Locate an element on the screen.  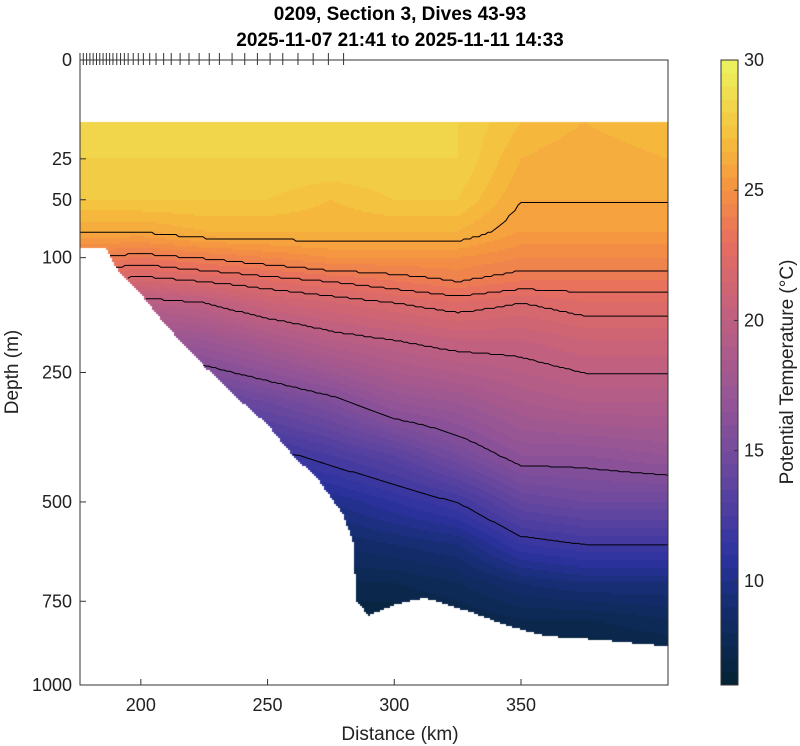
y-axis: 0 25 50 100 250 500 750 1000 is located at coordinates (59, 372).